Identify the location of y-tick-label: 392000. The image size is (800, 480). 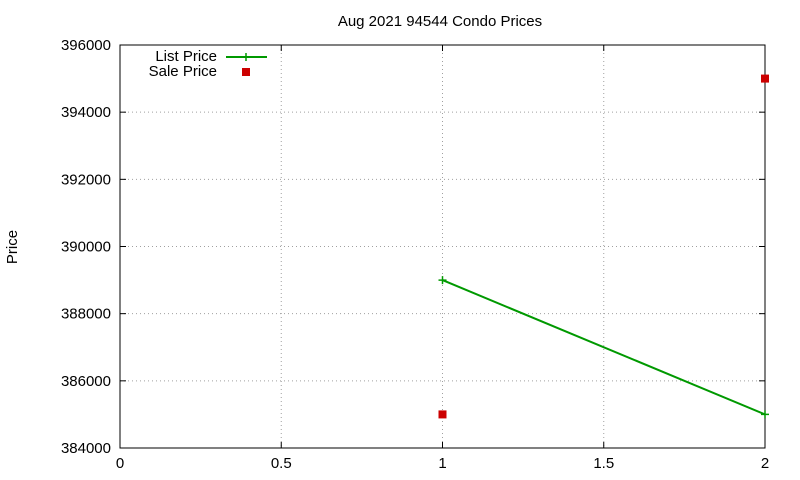
(86, 179).